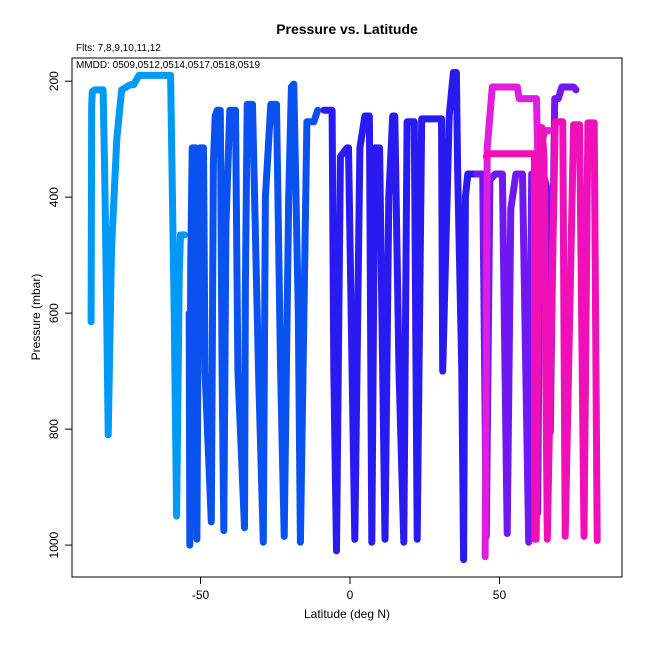  Describe the element at coordinates (500, 595) in the screenshot. I see `x-tick-label-3: 50` at that location.